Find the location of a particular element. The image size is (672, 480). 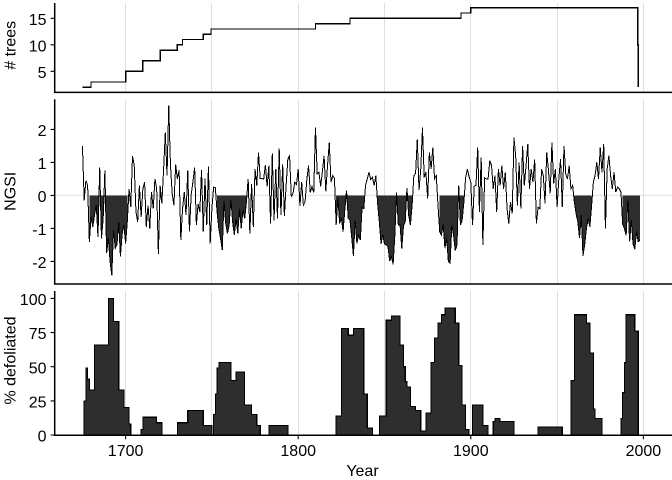

svg-text: 2 is located at coordinates (42, 131).